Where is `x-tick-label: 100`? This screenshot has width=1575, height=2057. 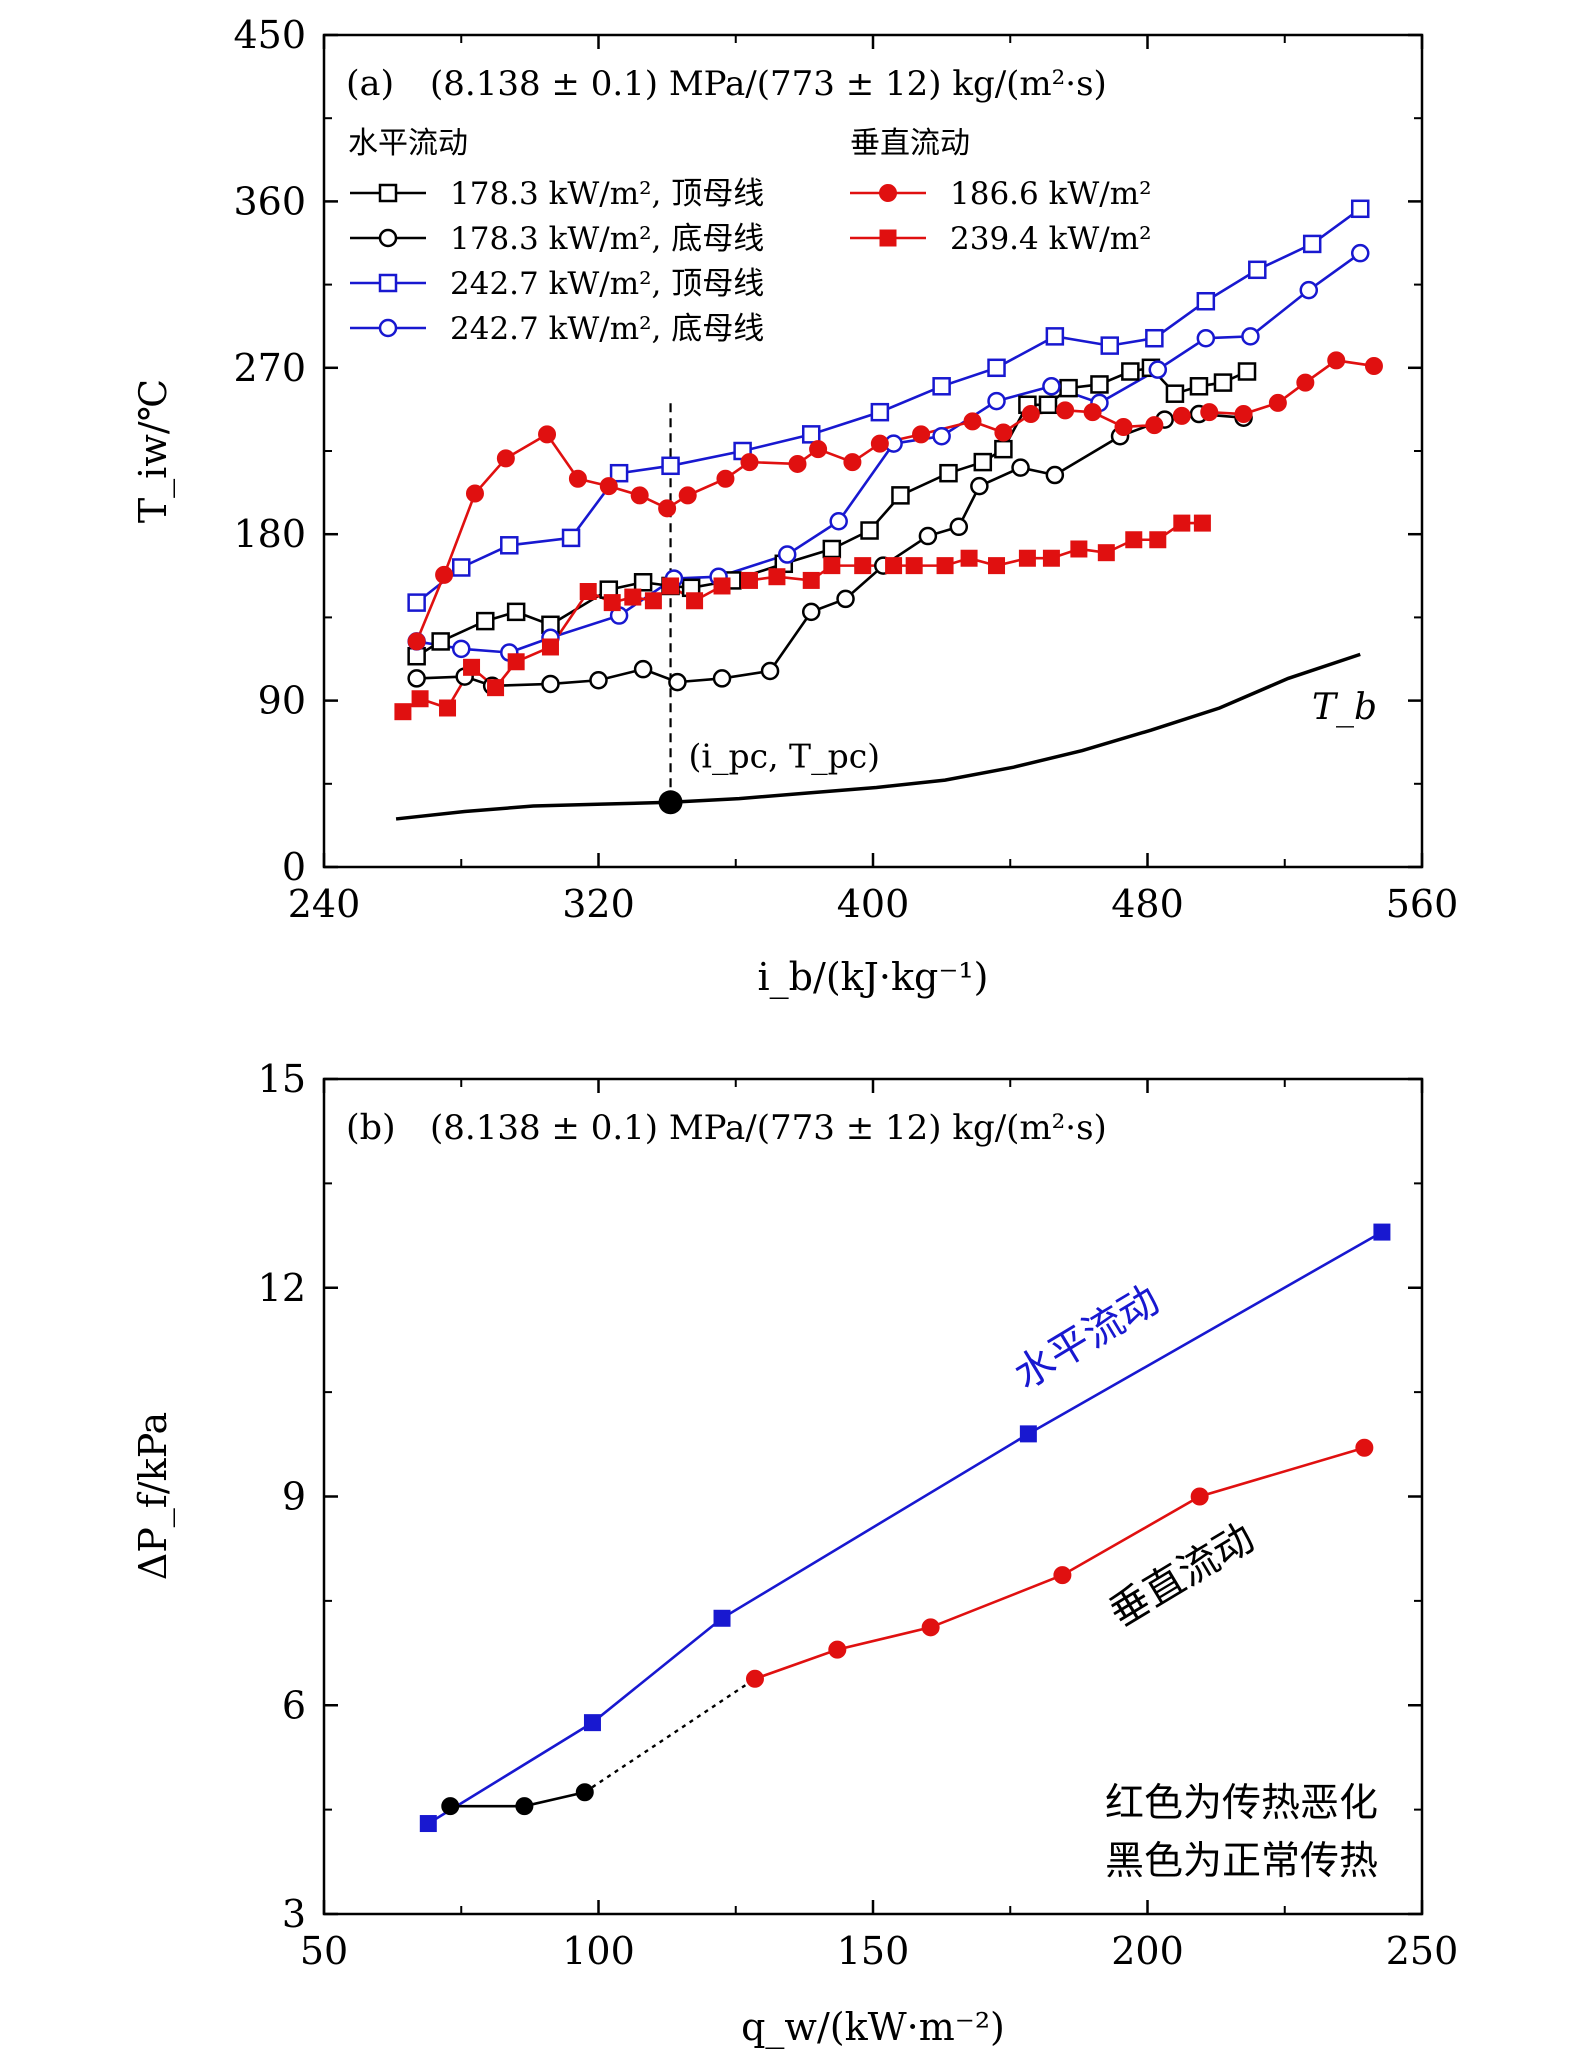
x-tick-label: 100 is located at coordinates (598, 1951).